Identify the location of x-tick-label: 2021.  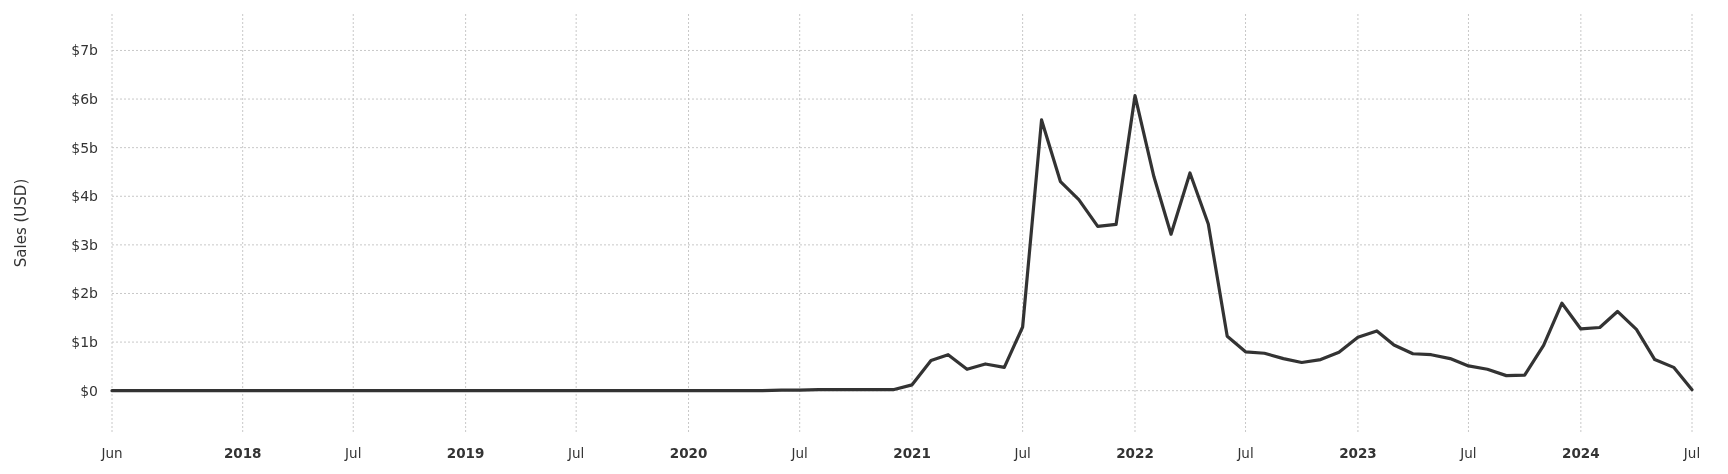
(912, 453).